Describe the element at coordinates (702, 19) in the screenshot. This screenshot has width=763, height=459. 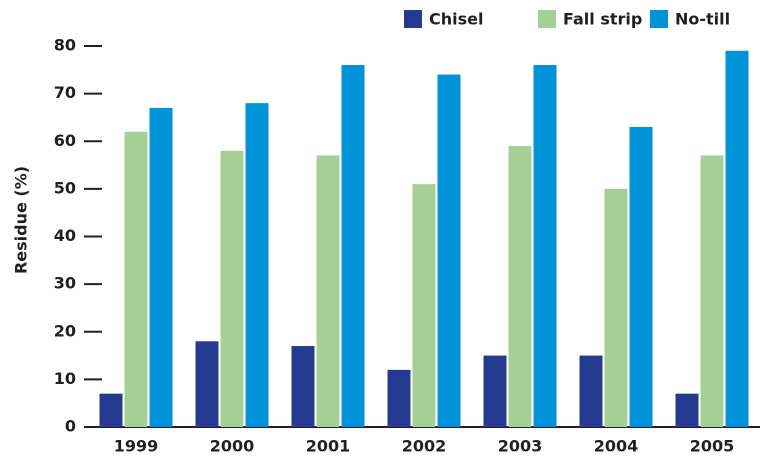
I see `legend-label: No-till` at that location.